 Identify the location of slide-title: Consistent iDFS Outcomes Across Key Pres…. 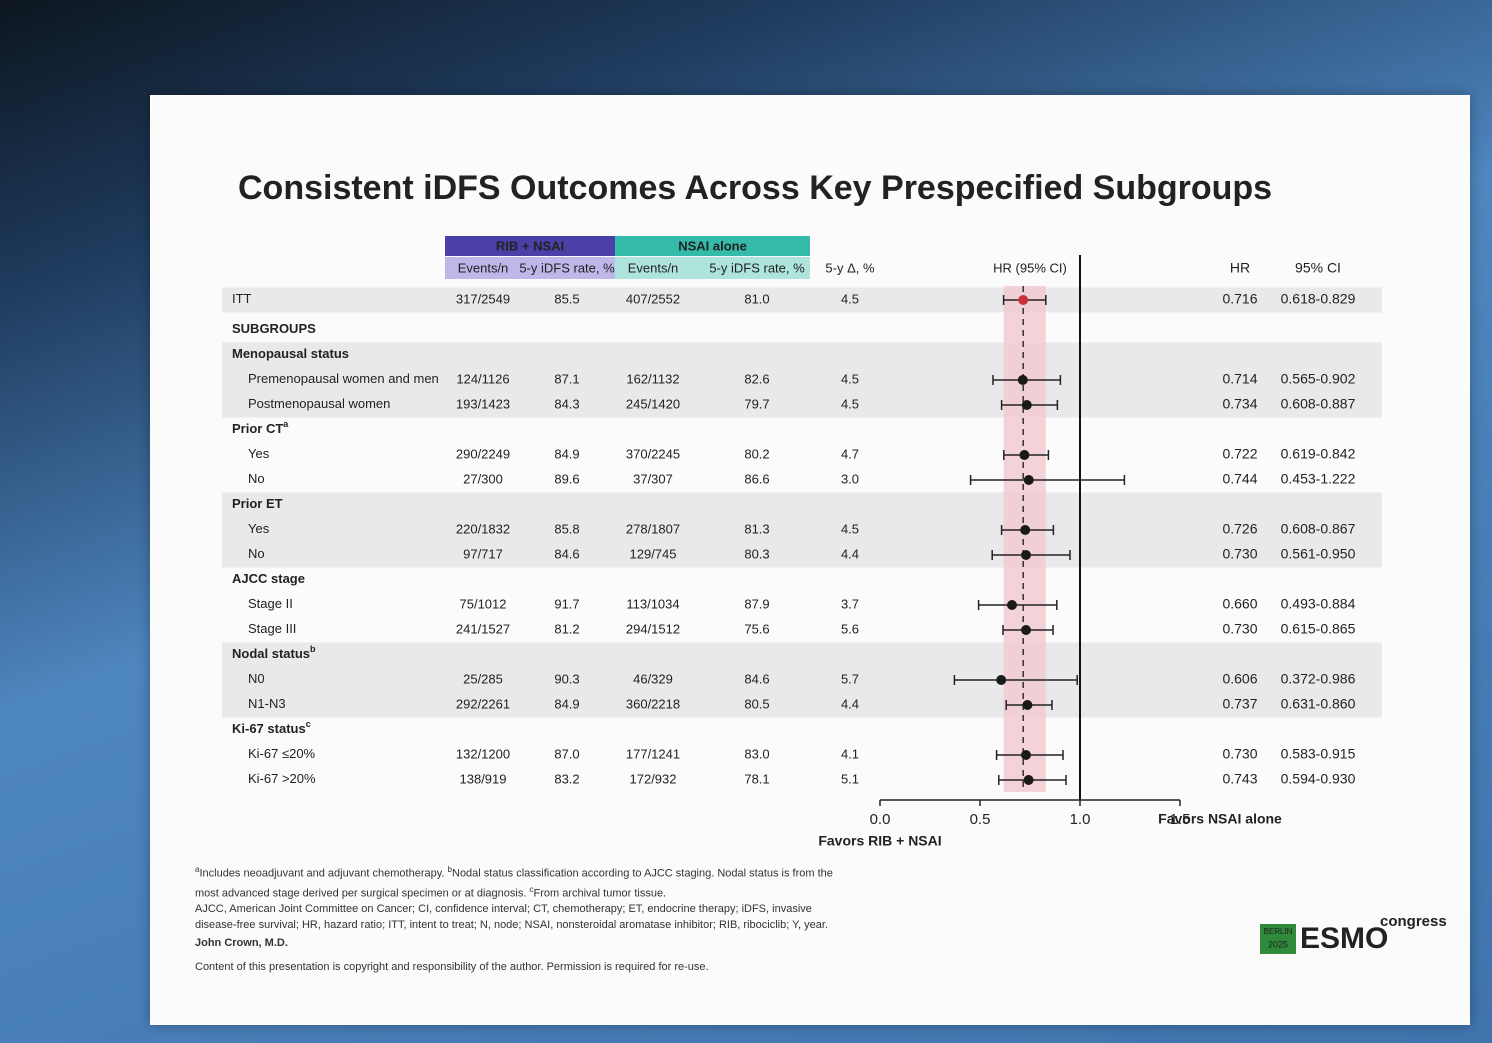
(755, 188).